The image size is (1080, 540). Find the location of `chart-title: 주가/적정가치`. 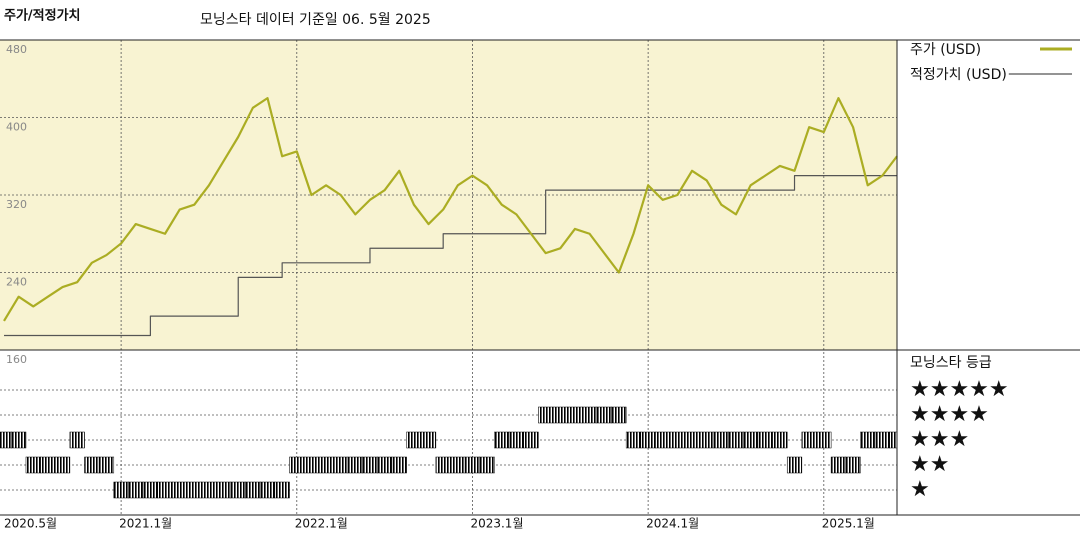

chart-title: 주가/적정가치 is located at coordinates (42, 16).